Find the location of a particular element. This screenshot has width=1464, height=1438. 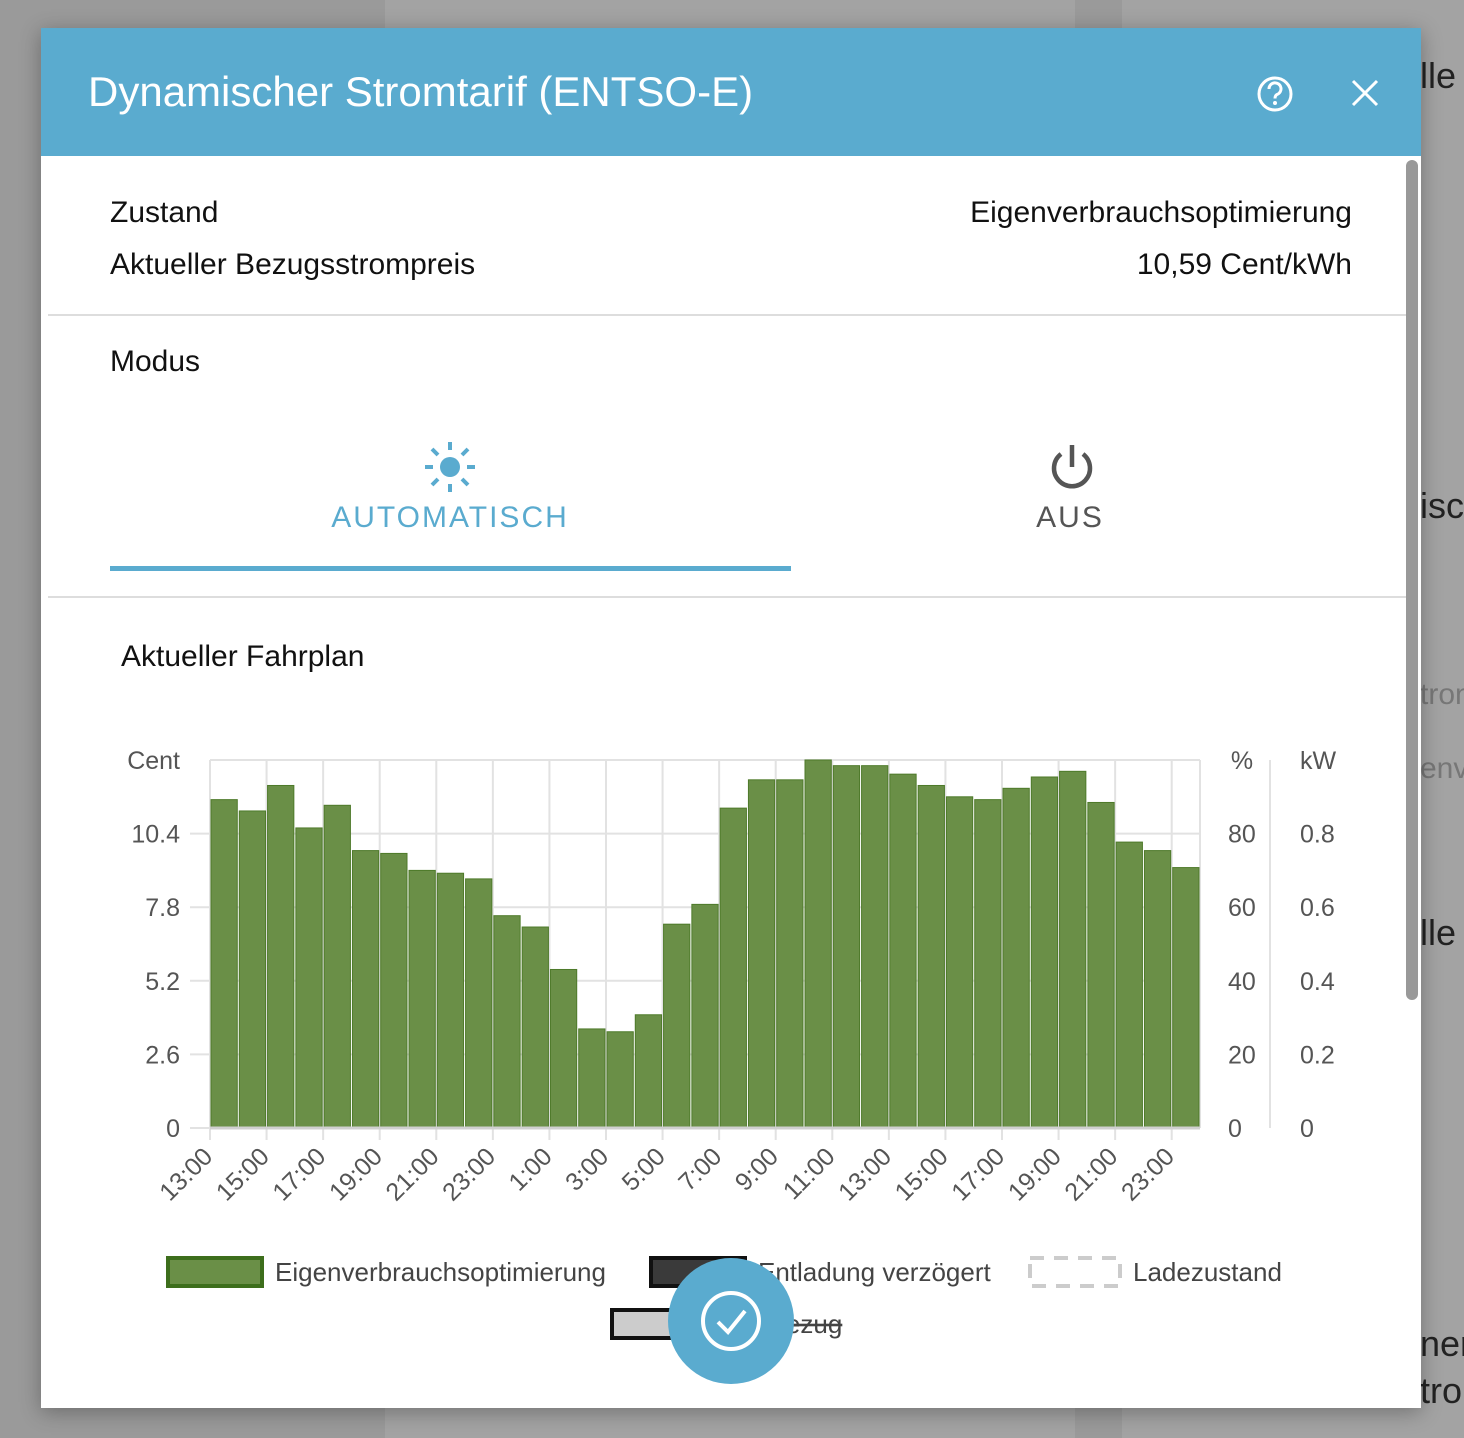

status-label: Zustand is located at coordinates (164, 212).